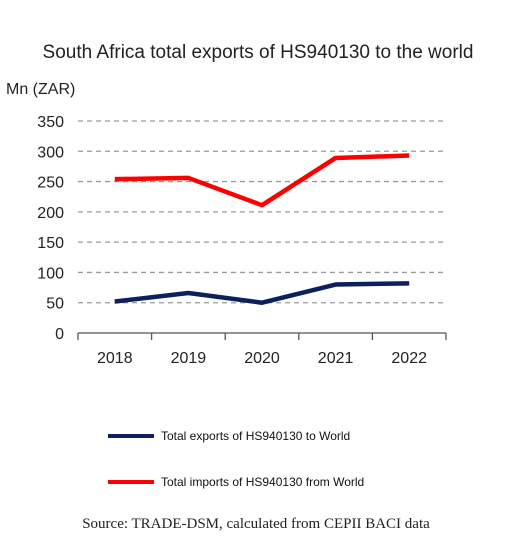  Describe the element at coordinates (262, 293) in the screenshot. I see `exports-series-line` at that location.